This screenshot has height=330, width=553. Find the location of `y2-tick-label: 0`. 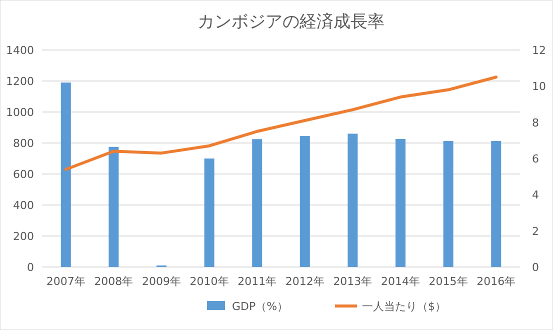

y2-tick-label: 0 is located at coordinates (535, 267).